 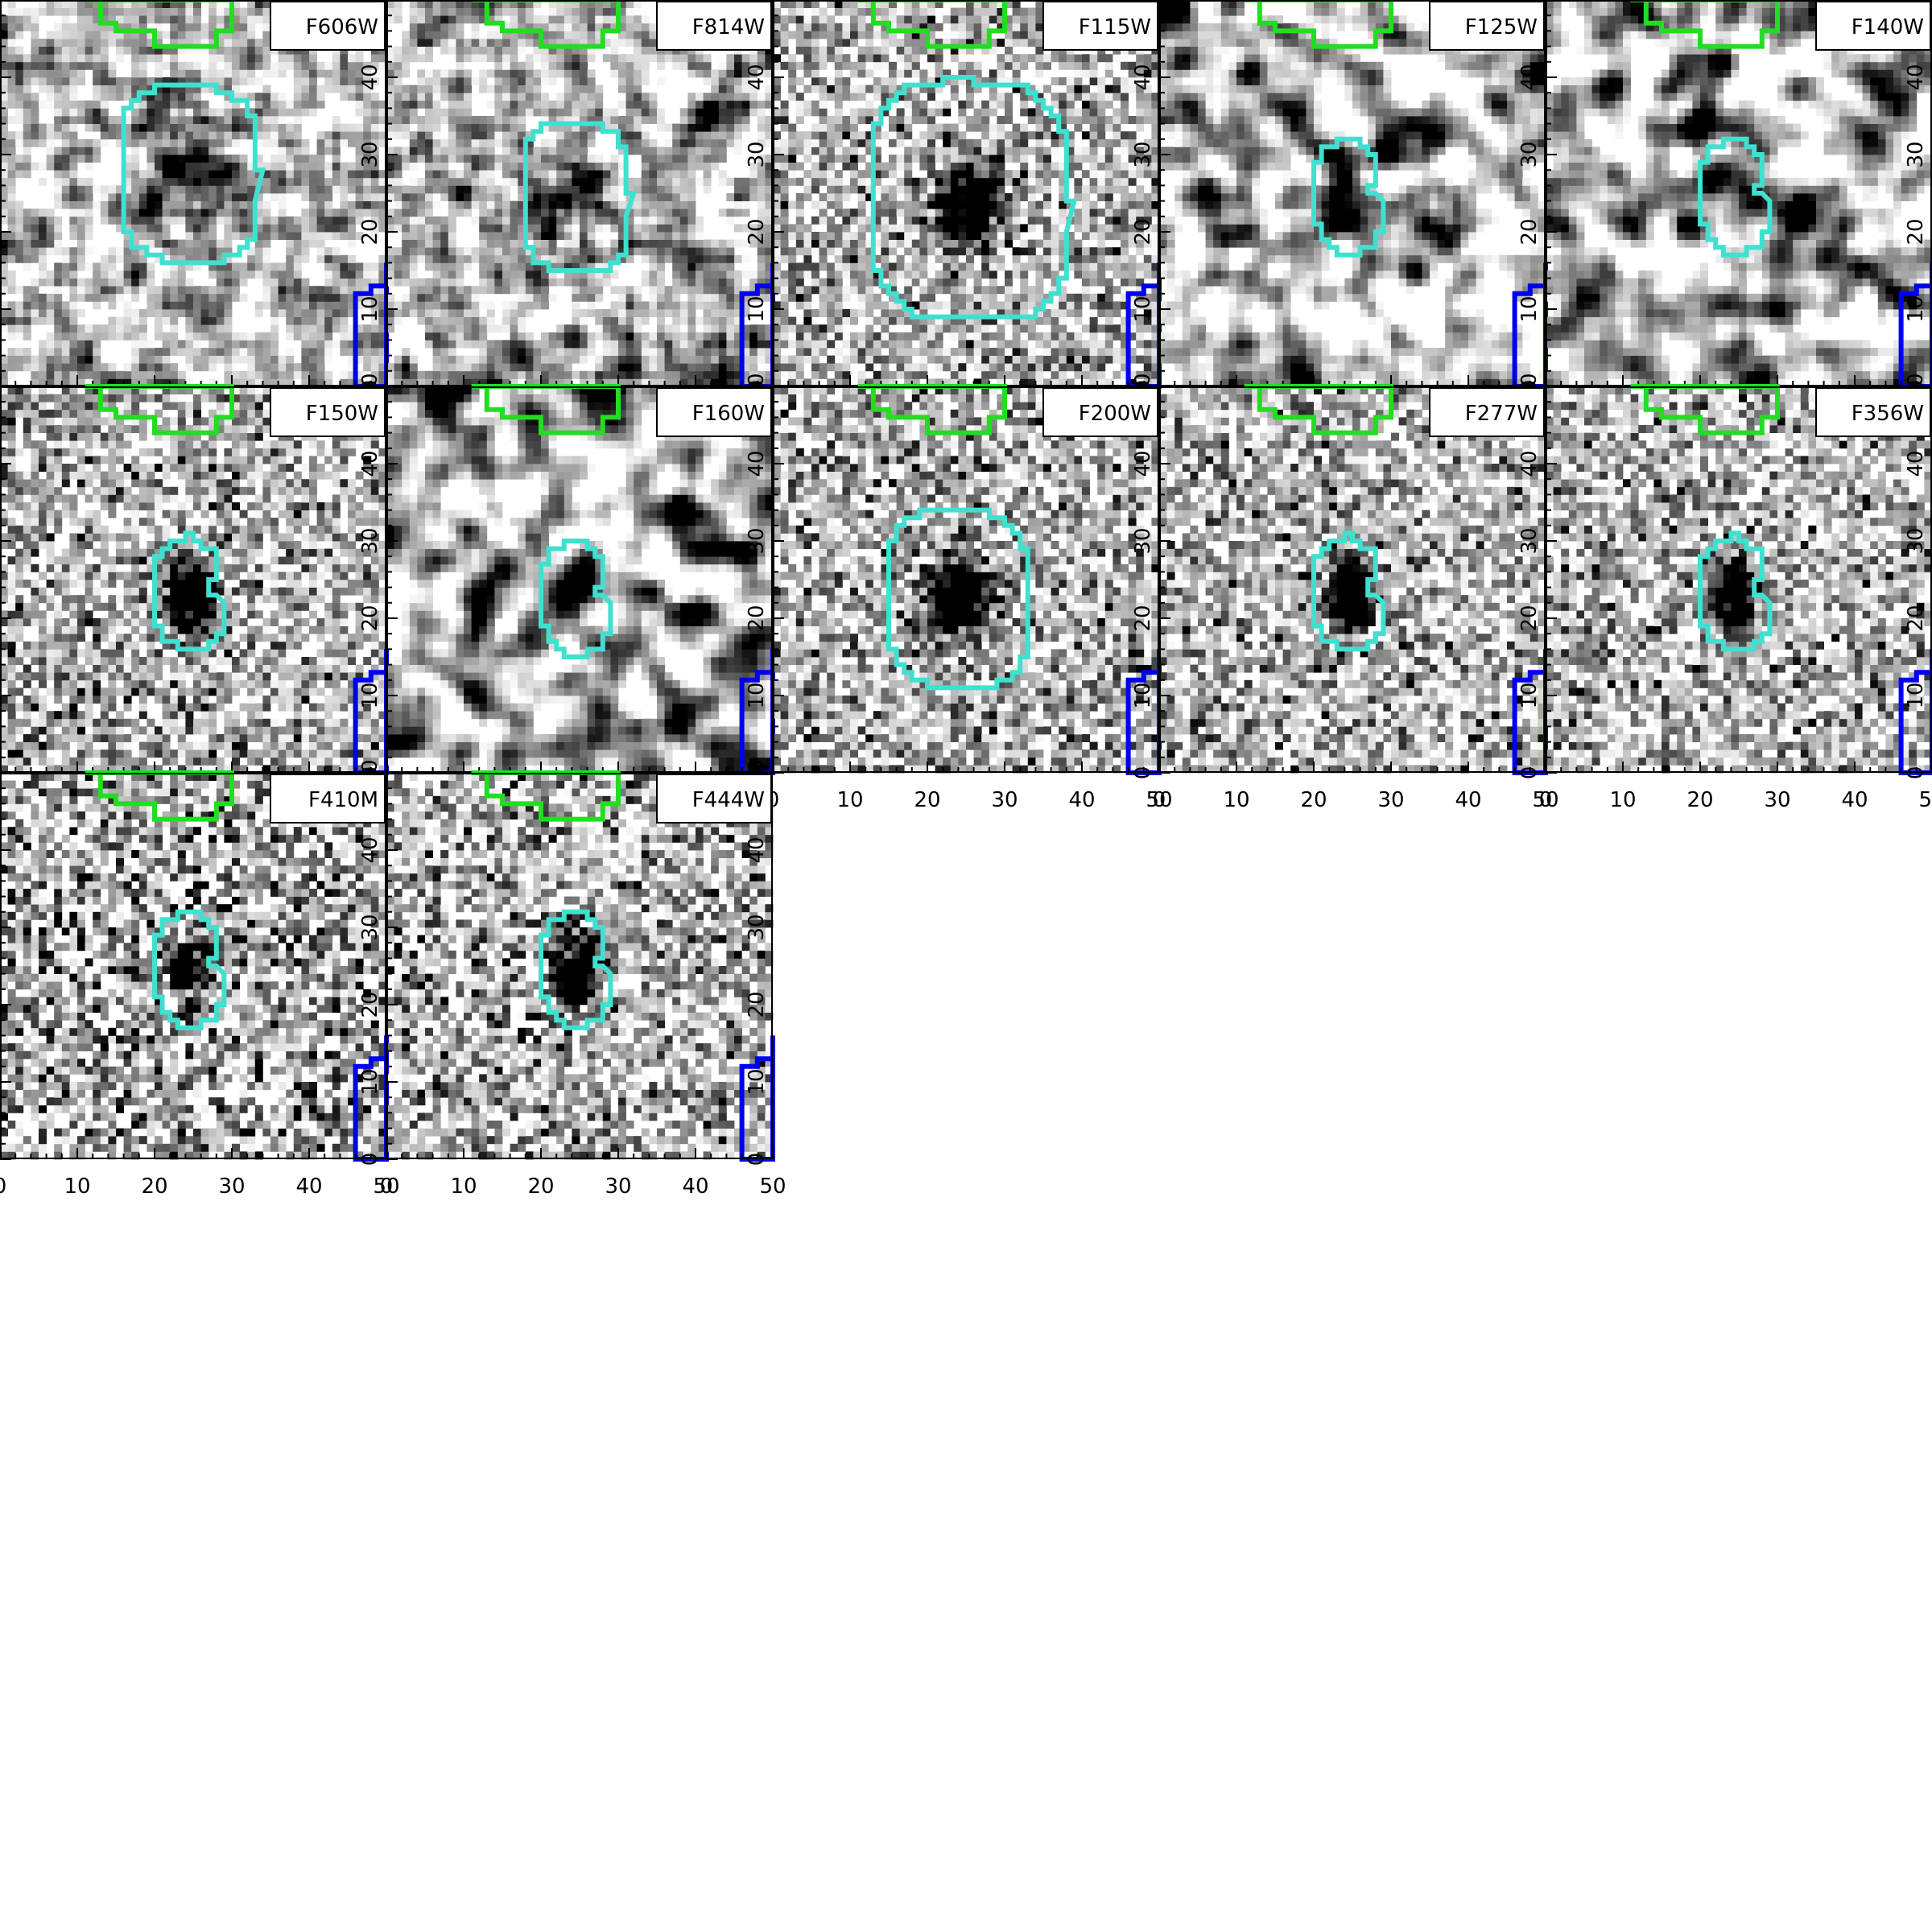 I want to click on panel-f410m: 01020304050F410M01020304050, so click(x=200, y=979).